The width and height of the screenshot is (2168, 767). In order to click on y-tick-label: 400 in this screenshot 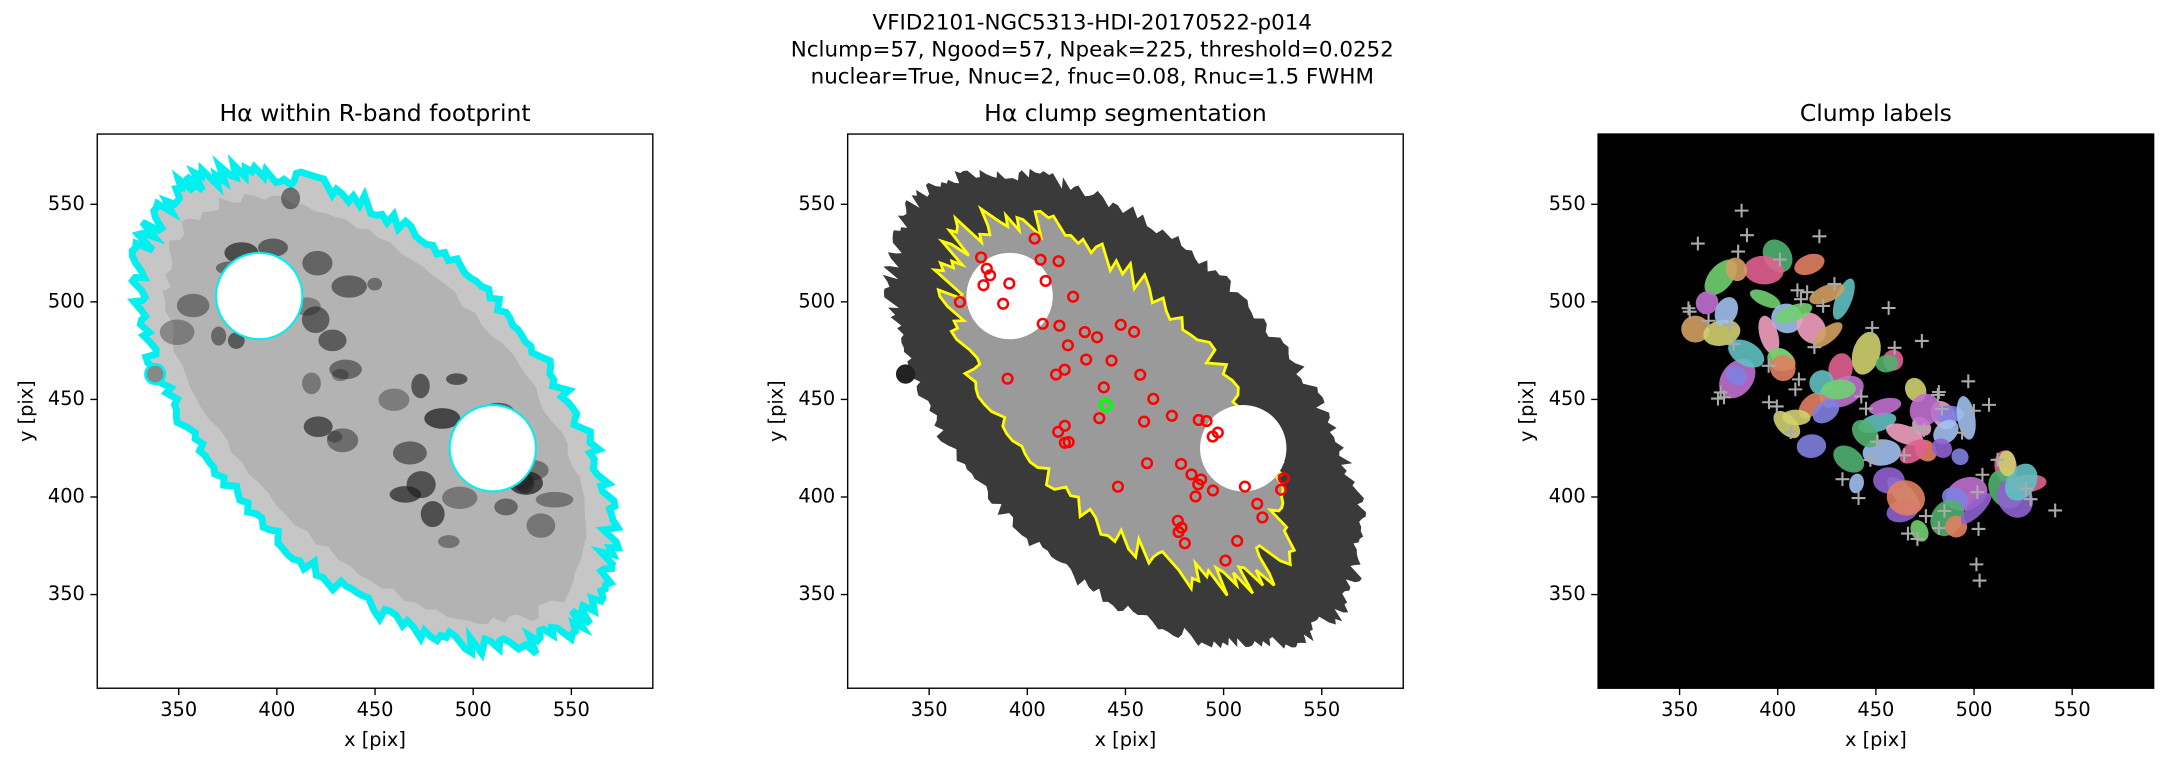, I will do `click(66, 495)`.